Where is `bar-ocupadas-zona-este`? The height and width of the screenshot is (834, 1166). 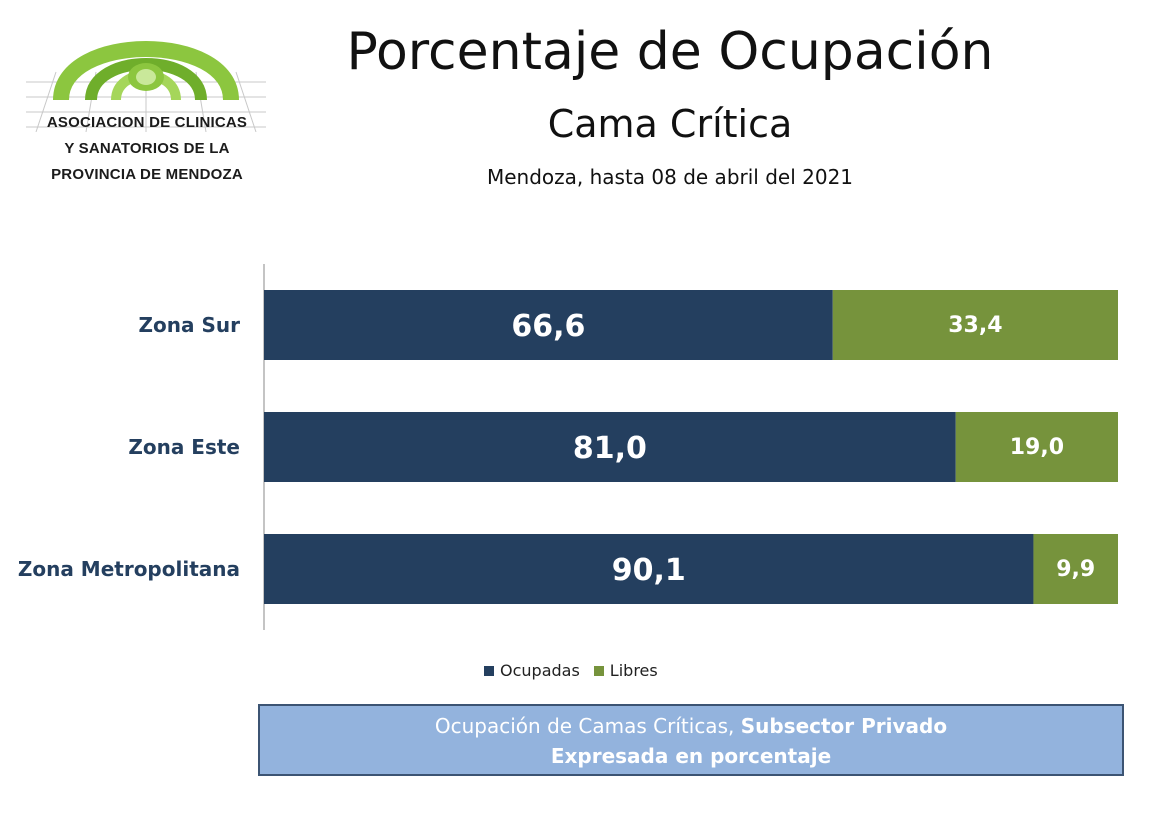
bar-ocupadas-zona-este is located at coordinates (610, 447).